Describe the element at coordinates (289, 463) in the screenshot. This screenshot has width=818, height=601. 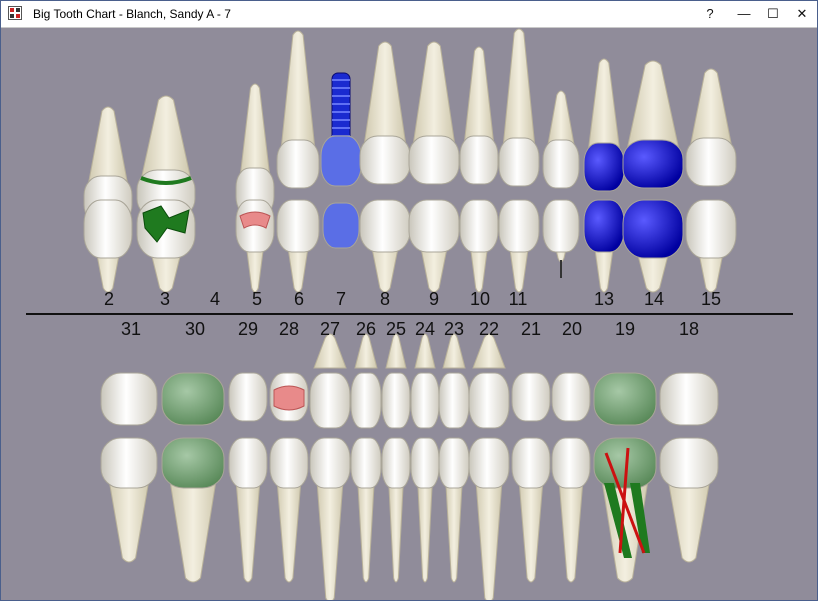
I see `tooth-28-crown` at that location.